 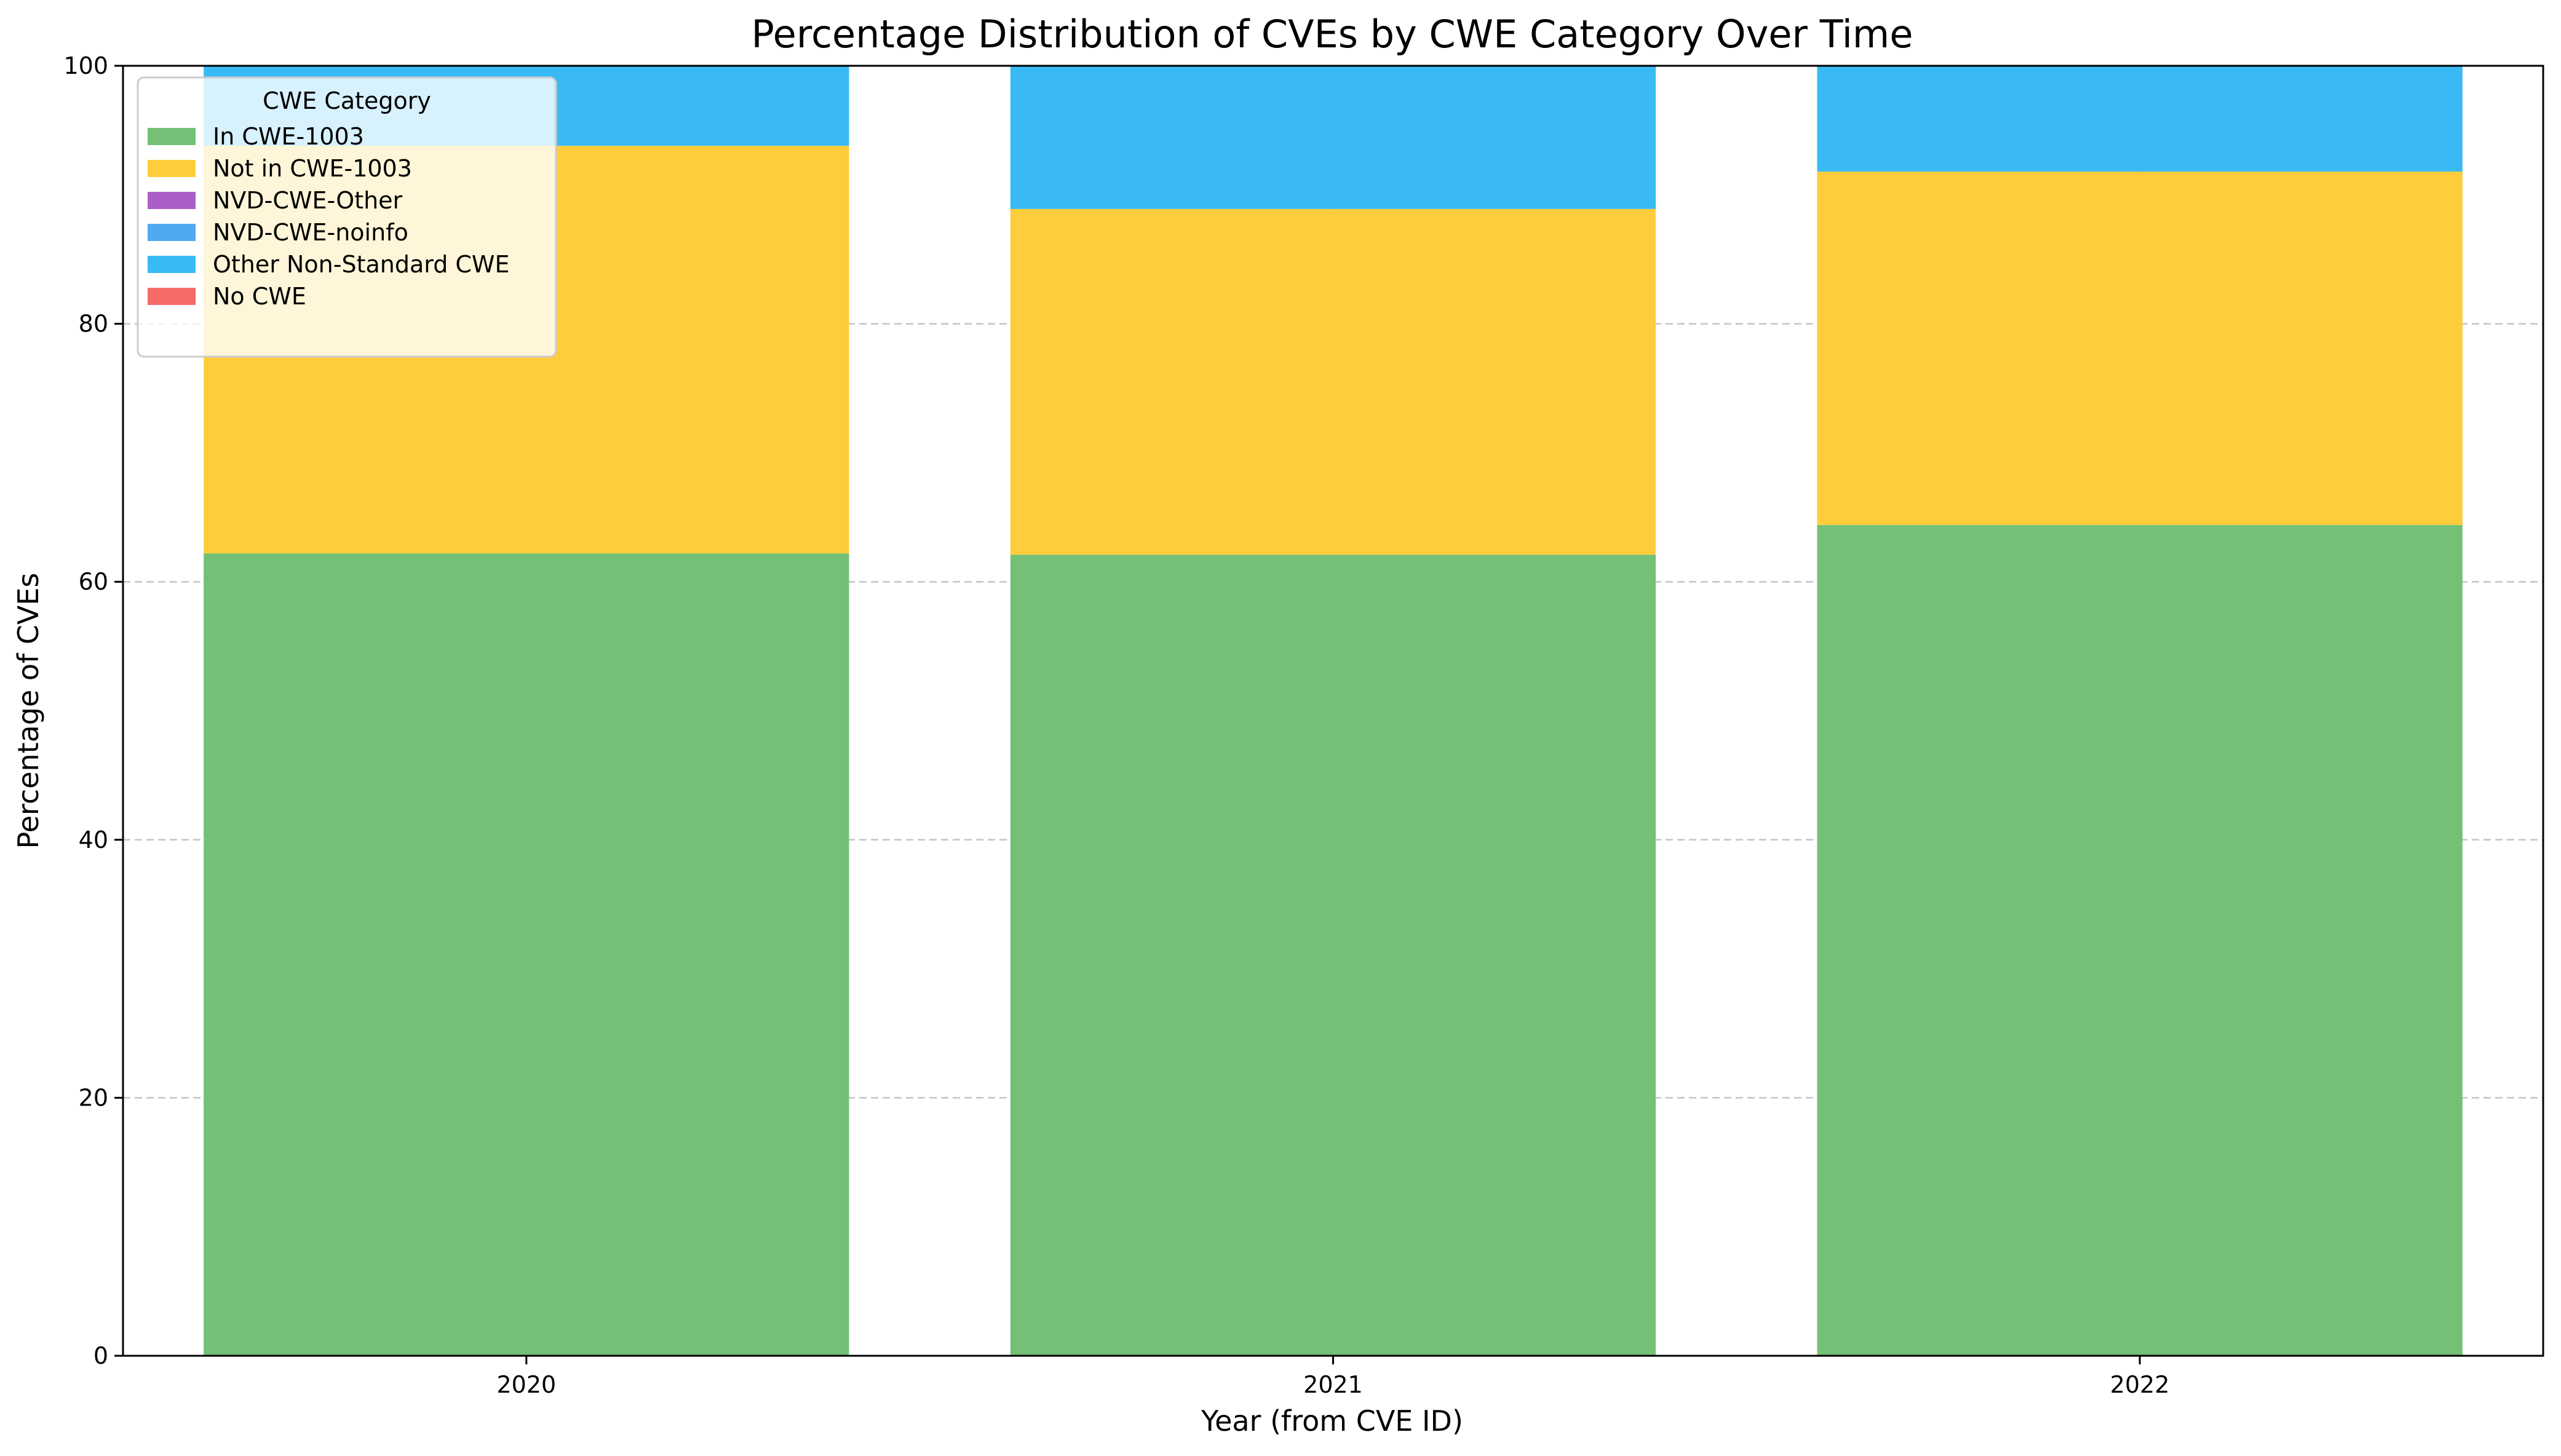 What do you see at coordinates (310, 233) in the screenshot?
I see `legend-label: NVD-CWE-noinfo` at bounding box center [310, 233].